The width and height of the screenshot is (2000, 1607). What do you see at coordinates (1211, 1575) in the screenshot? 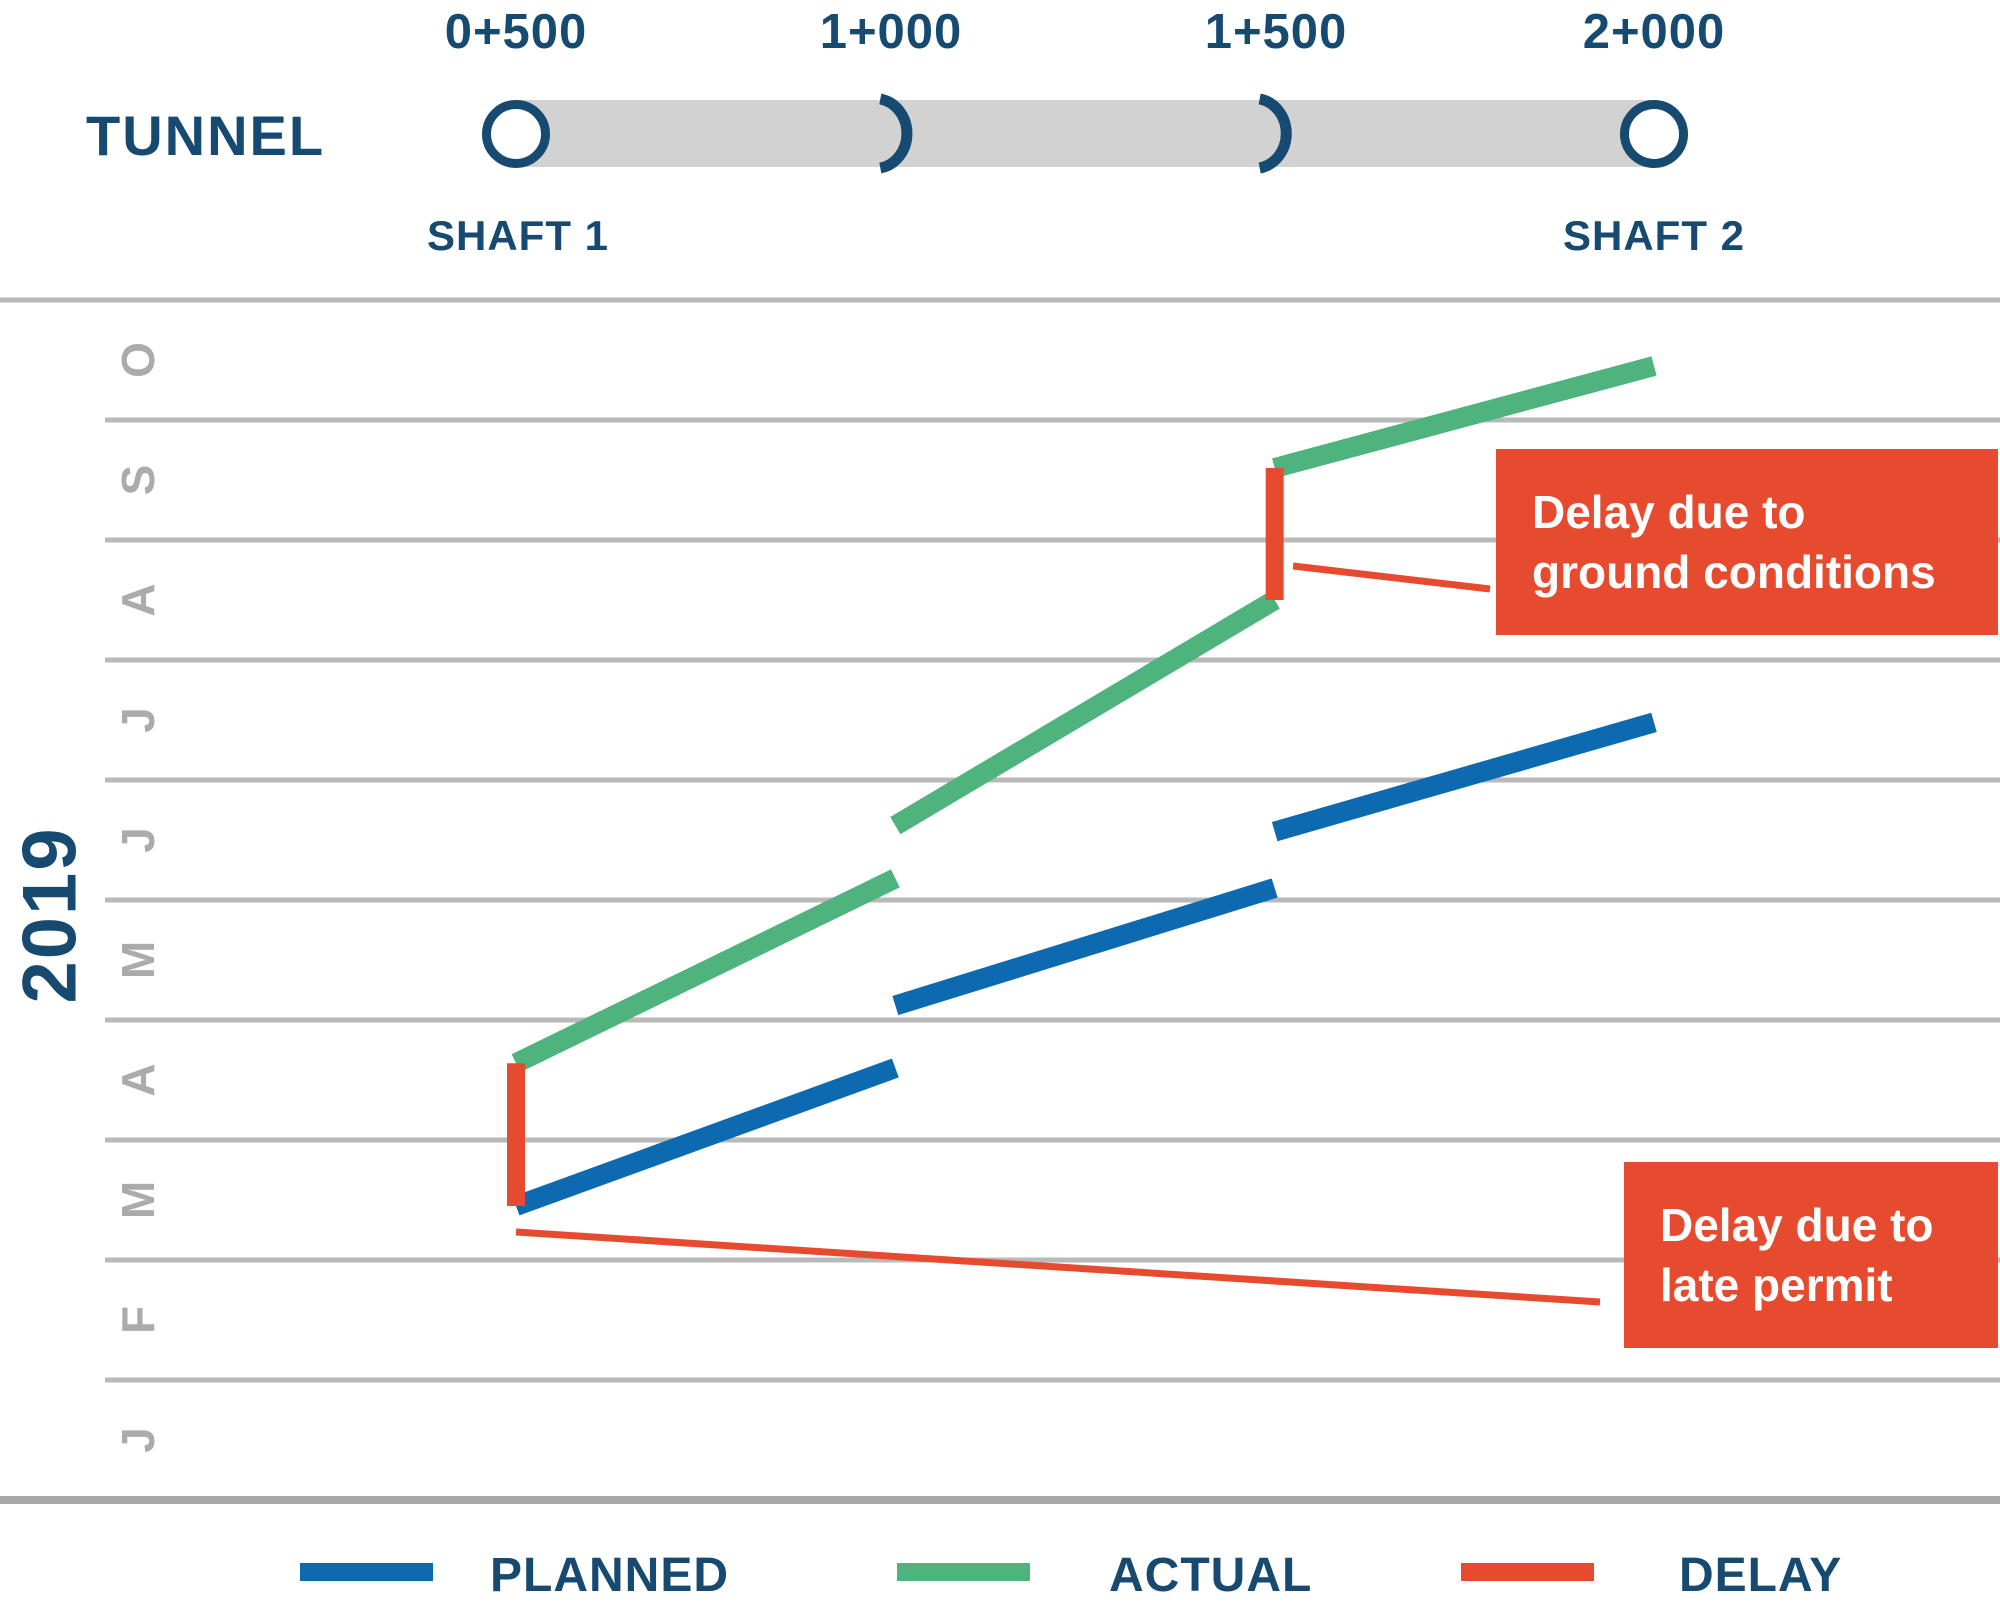
I see `legend-label-actual: ACTUAL` at bounding box center [1211, 1575].